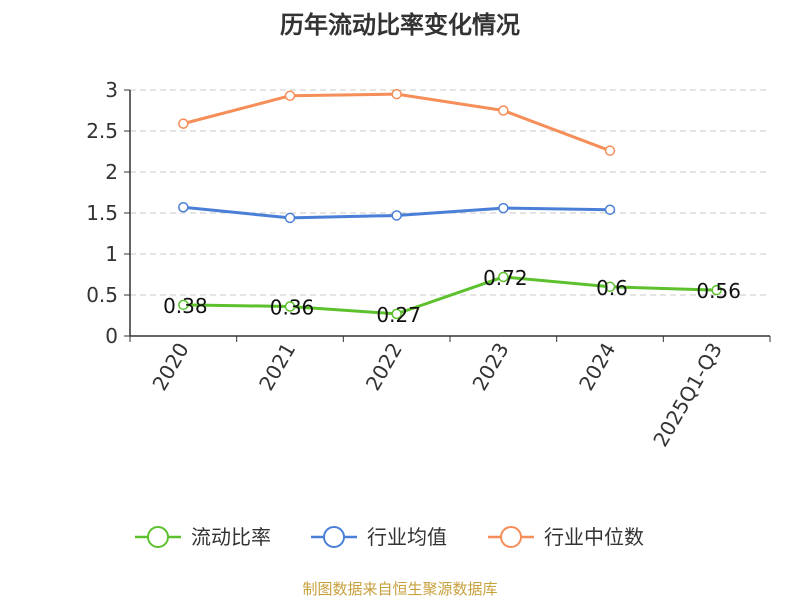 The height and width of the screenshot is (600, 800). I want to click on data-label: 0.72, so click(505, 278).